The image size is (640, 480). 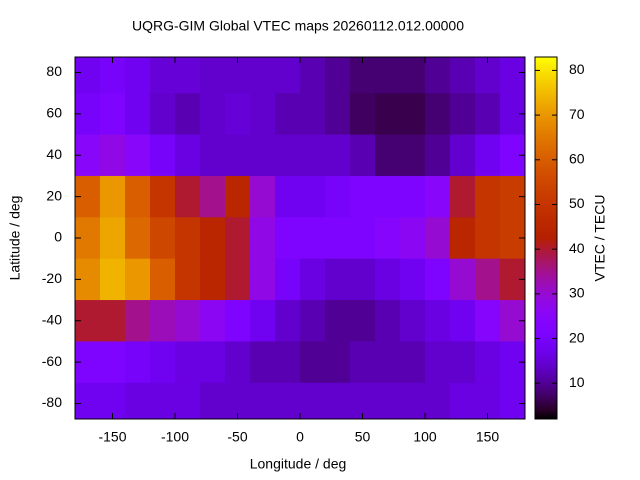 I want to click on colorbar-tick-label: 70, so click(x=577, y=114).